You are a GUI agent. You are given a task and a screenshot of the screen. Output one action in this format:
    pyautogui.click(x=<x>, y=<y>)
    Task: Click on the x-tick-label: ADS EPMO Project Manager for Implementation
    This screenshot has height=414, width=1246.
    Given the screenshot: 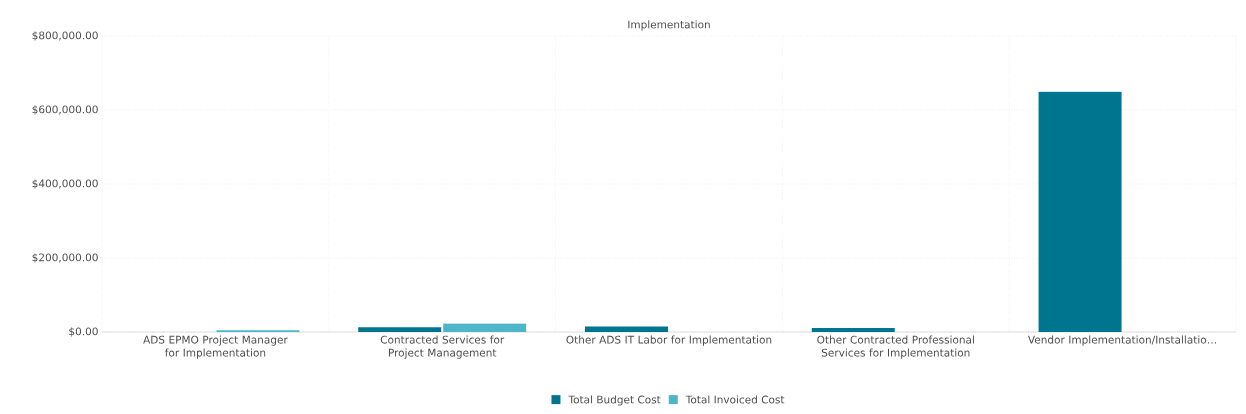 What is the action you would take?
    pyautogui.click(x=215, y=347)
    